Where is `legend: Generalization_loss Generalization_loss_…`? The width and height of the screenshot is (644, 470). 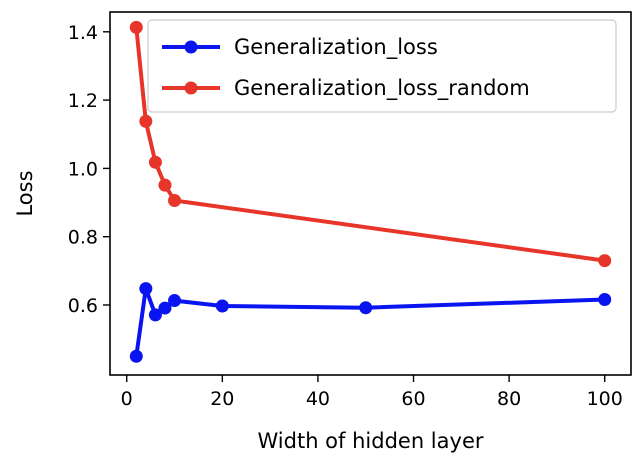 legend: Generalization_loss Generalization_loss_… is located at coordinates (382, 66).